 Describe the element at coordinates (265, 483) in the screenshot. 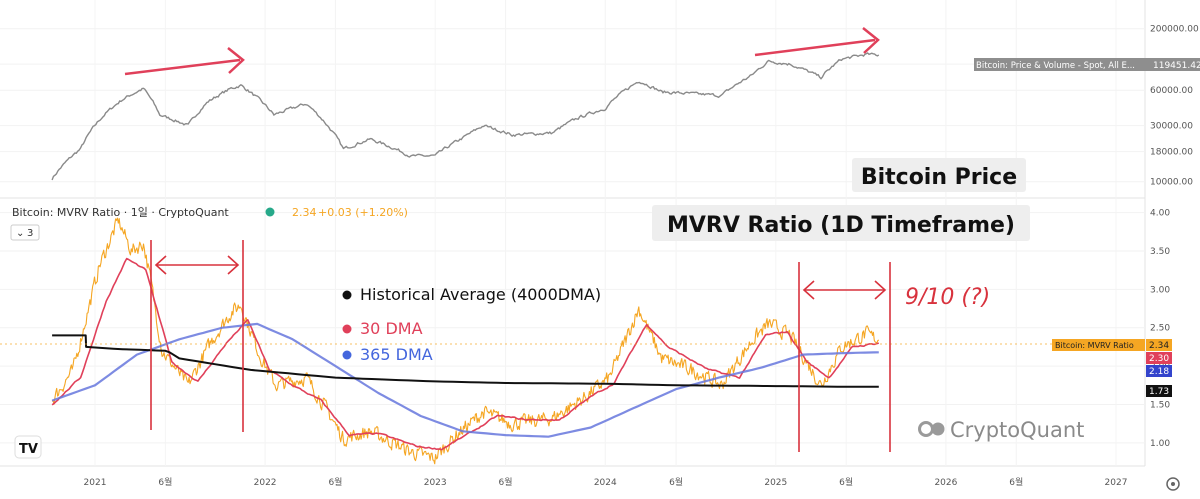

I see `x-tick-label: 2022` at that location.